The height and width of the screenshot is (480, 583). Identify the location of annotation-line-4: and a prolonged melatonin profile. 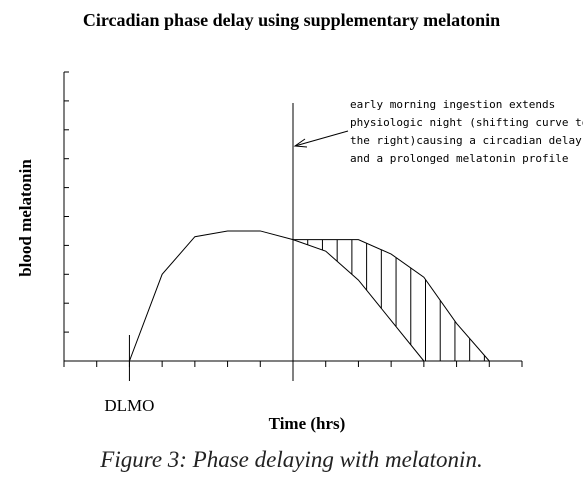
(459, 158).